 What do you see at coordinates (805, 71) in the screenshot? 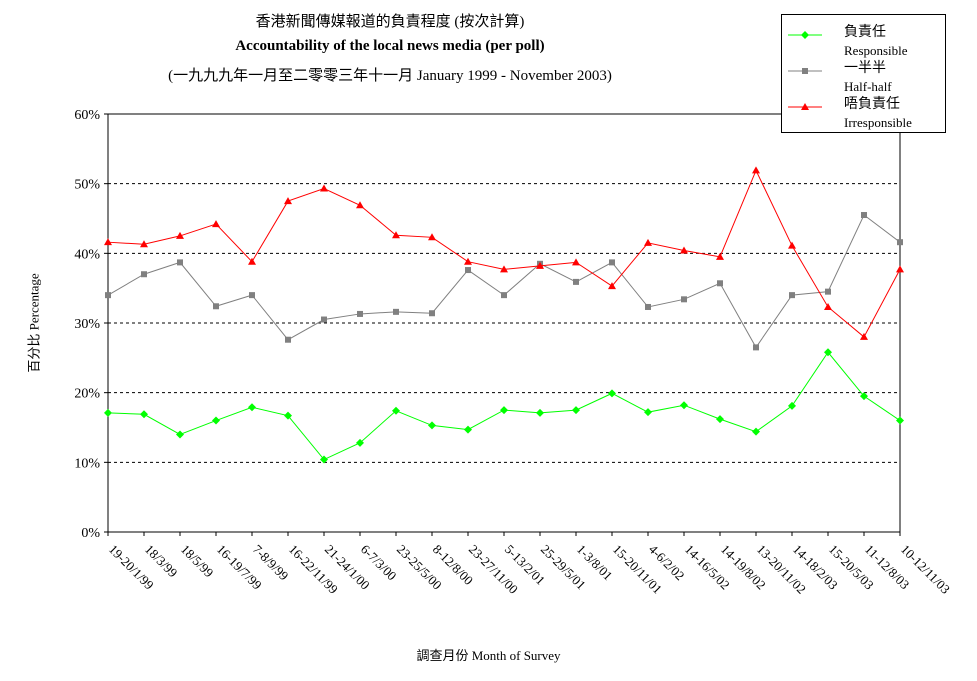
I see `legend-swatch-half-half` at bounding box center [805, 71].